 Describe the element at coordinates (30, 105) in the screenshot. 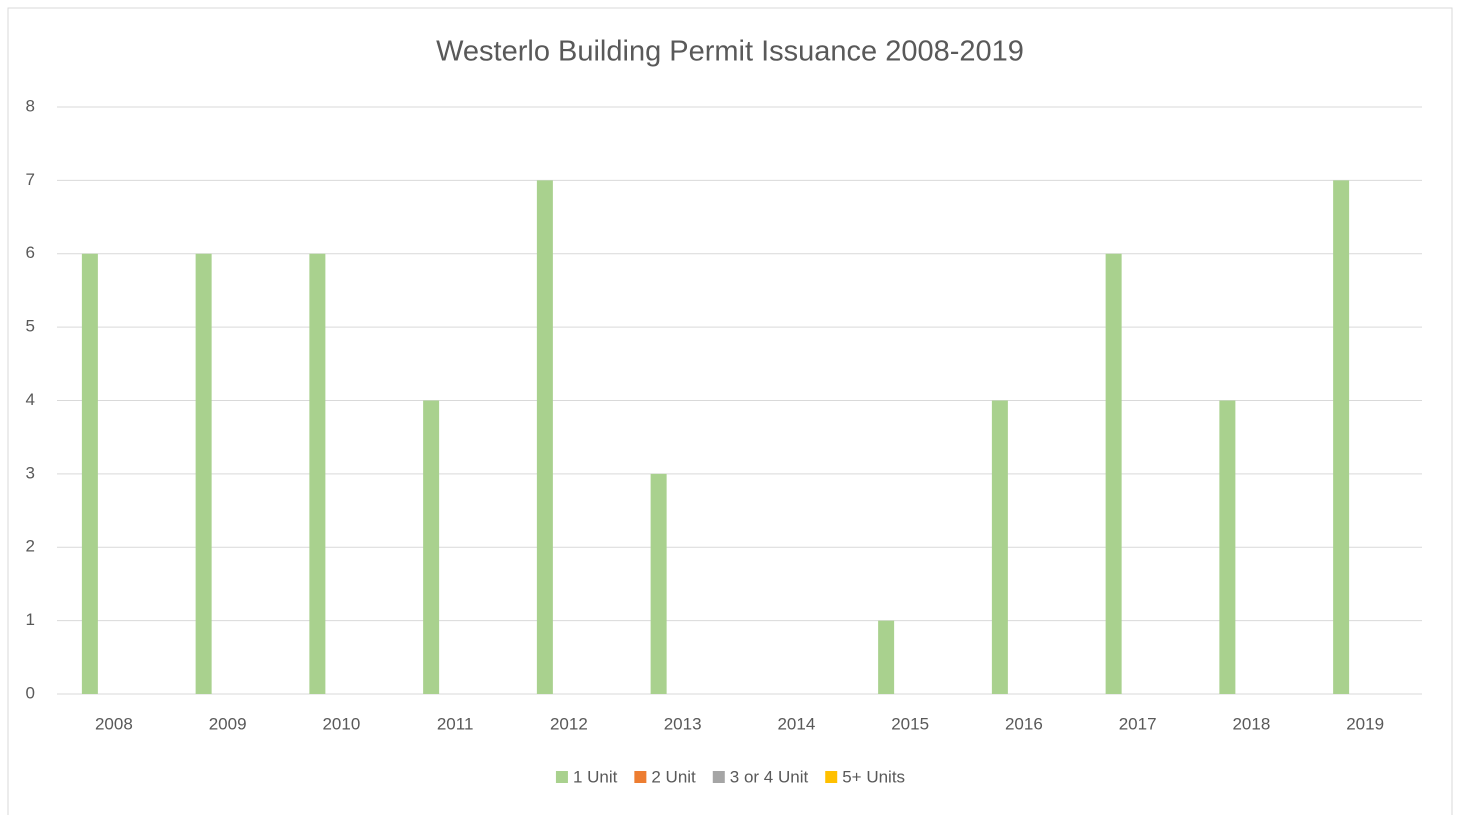

I see `y-tick-label: 8` at that location.